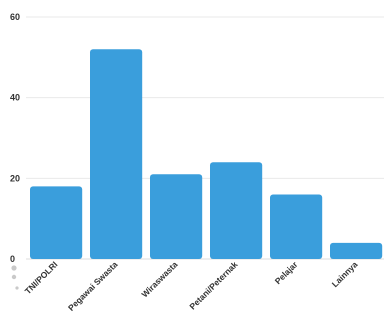  What do you see at coordinates (12, 259) in the screenshot?
I see `y-tick-label: 0` at bounding box center [12, 259].